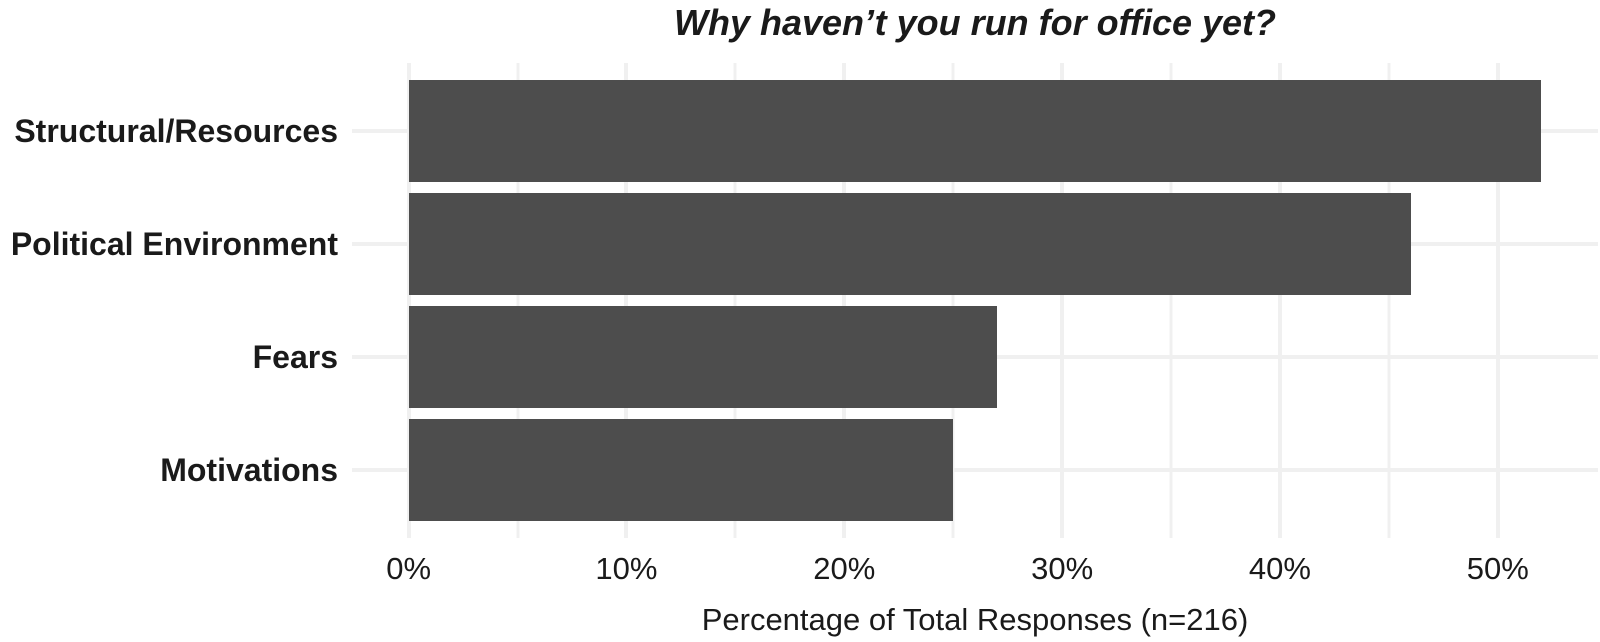  Describe the element at coordinates (409, 568) in the screenshot. I see `x-tick-label-0: 0%` at that location.